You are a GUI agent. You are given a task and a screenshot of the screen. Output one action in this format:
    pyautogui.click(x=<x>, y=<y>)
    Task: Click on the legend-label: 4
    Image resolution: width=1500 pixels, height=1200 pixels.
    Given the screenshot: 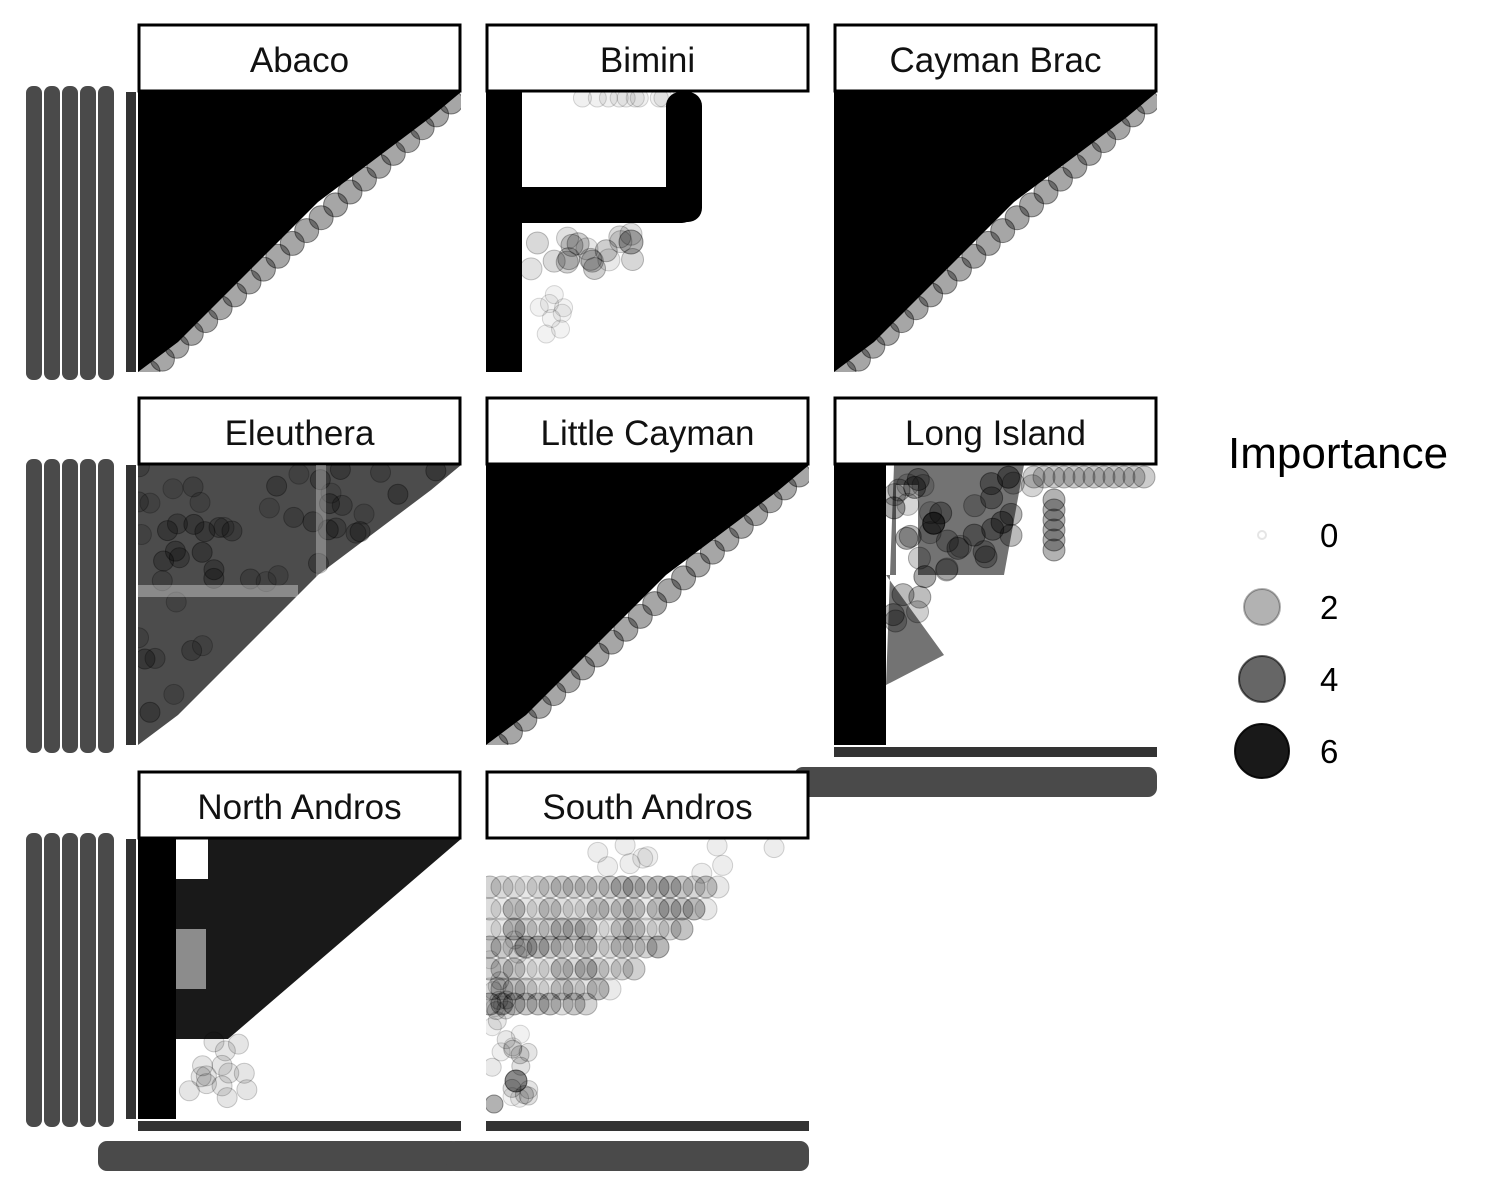 What is the action you would take?
    pyautogui.click(x=1329, y=679)
    